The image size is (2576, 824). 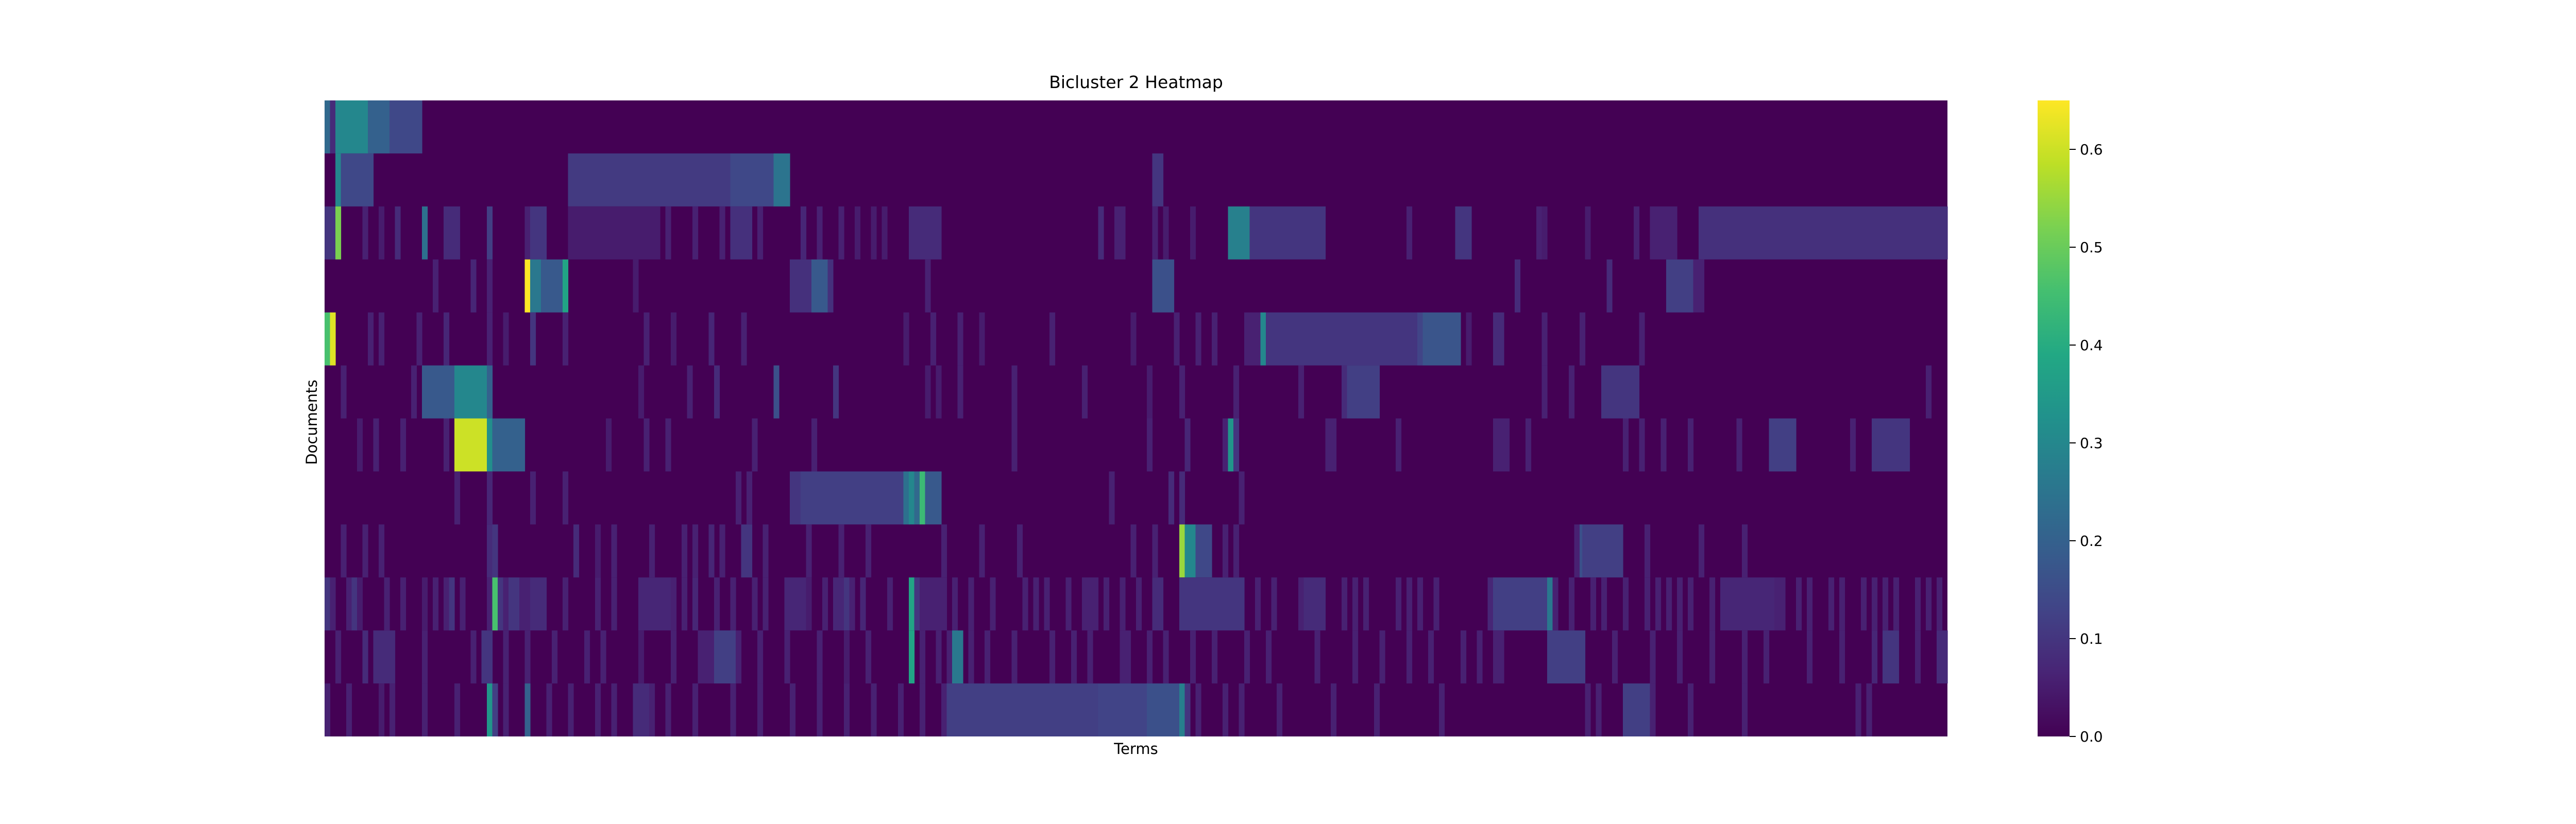 I want to click on colorbar-tick-label: 0.1, so click(x=2091, y=638).